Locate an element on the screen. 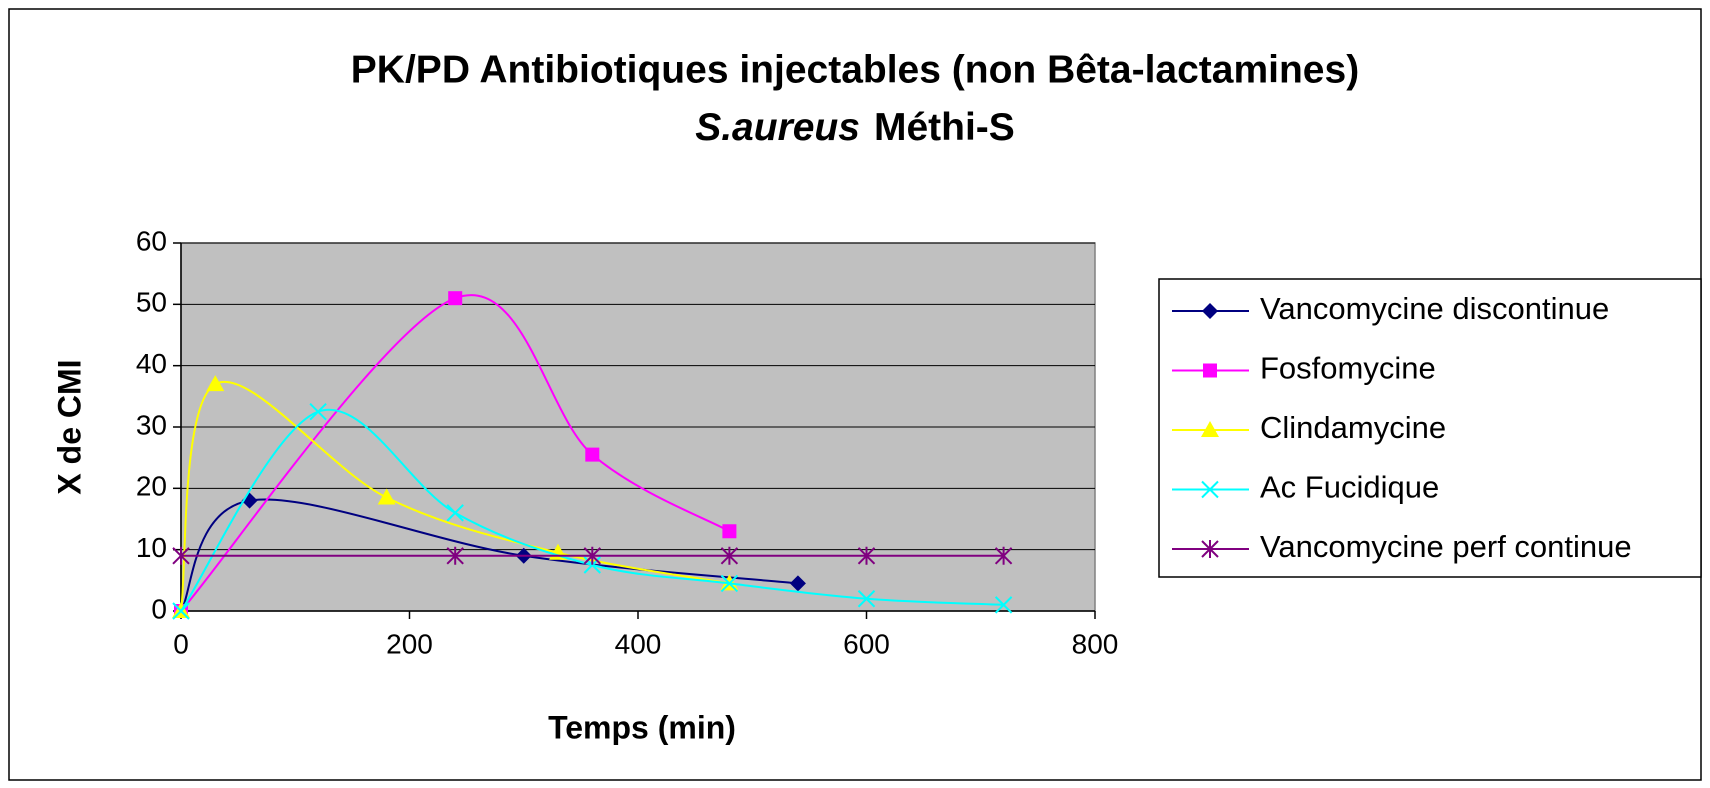 This screenshot has height=788, width=1710. legend-label: Vancomycine discontinue is located at coordinates (1434, 308).